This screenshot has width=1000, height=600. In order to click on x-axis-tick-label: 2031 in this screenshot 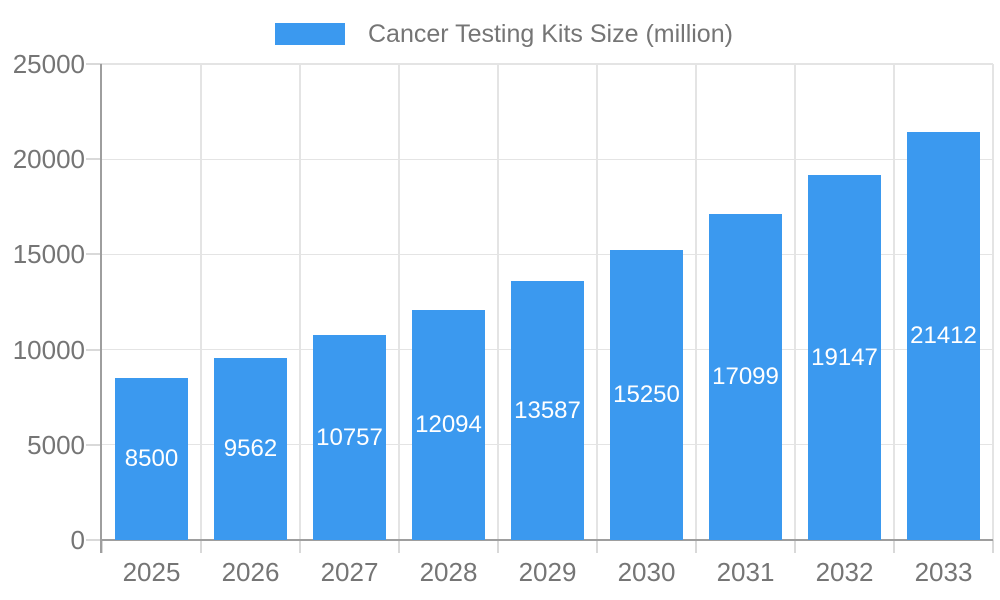, I will do `click(745, 572)`.